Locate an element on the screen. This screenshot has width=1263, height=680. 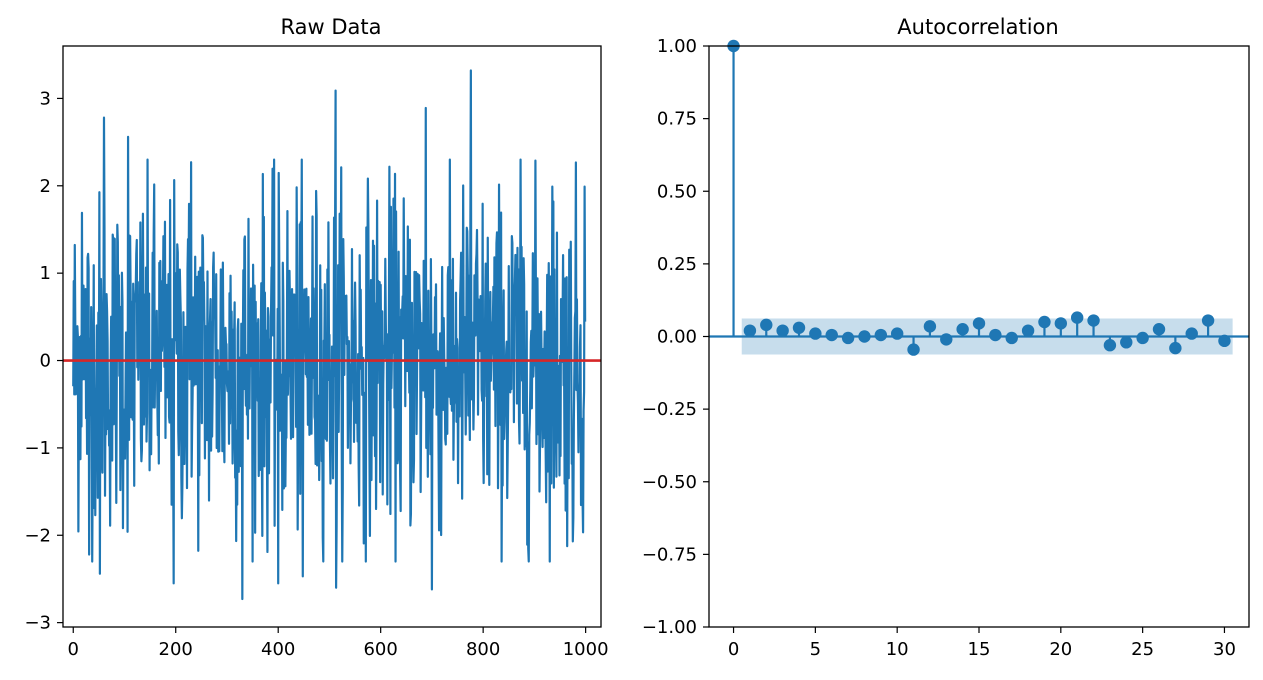
acf-x-tick-label: 20 is located at coordinates (1060, 649).